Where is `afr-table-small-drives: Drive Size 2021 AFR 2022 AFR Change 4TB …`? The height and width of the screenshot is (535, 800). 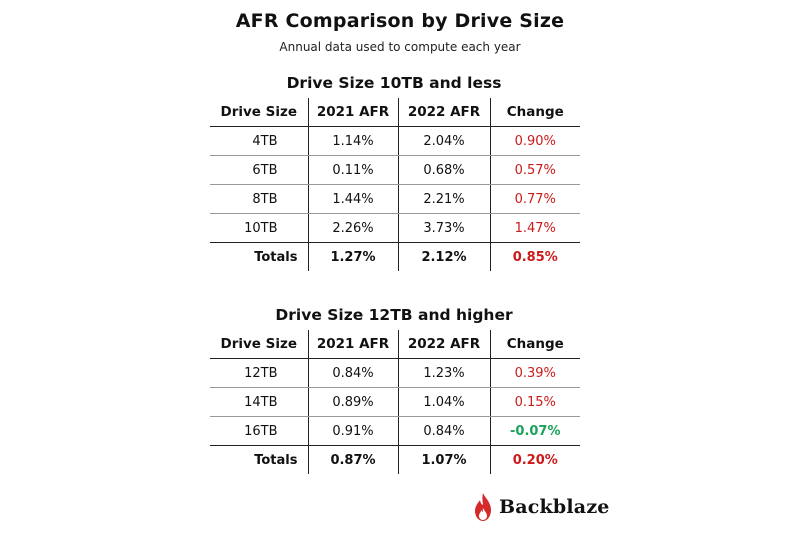 afr-table-small-drives: Drive Size 2021 AFR 2022 AFR Change 4TB … is located at coordinates (395, 184).